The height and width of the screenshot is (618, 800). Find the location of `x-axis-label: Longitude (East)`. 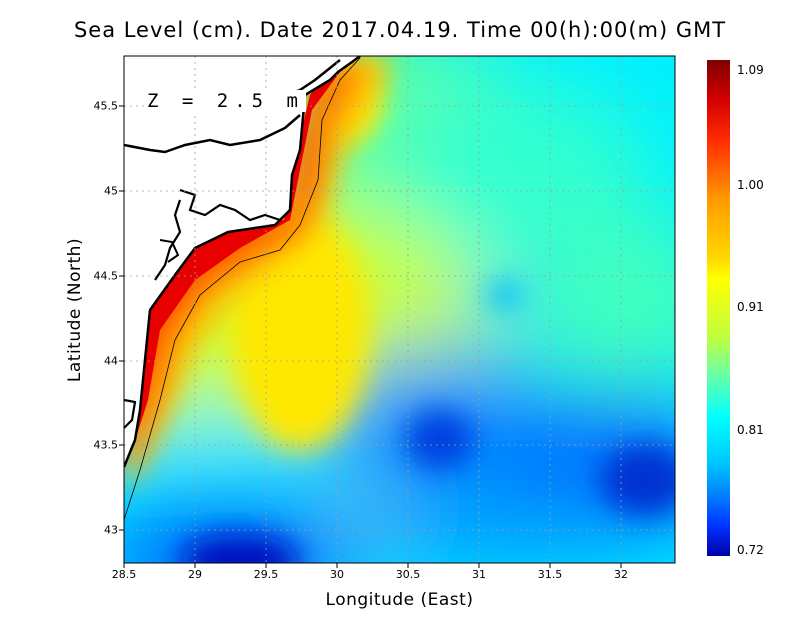

x-axis-label: Longitude (East) is located at coordinates (399, 600).